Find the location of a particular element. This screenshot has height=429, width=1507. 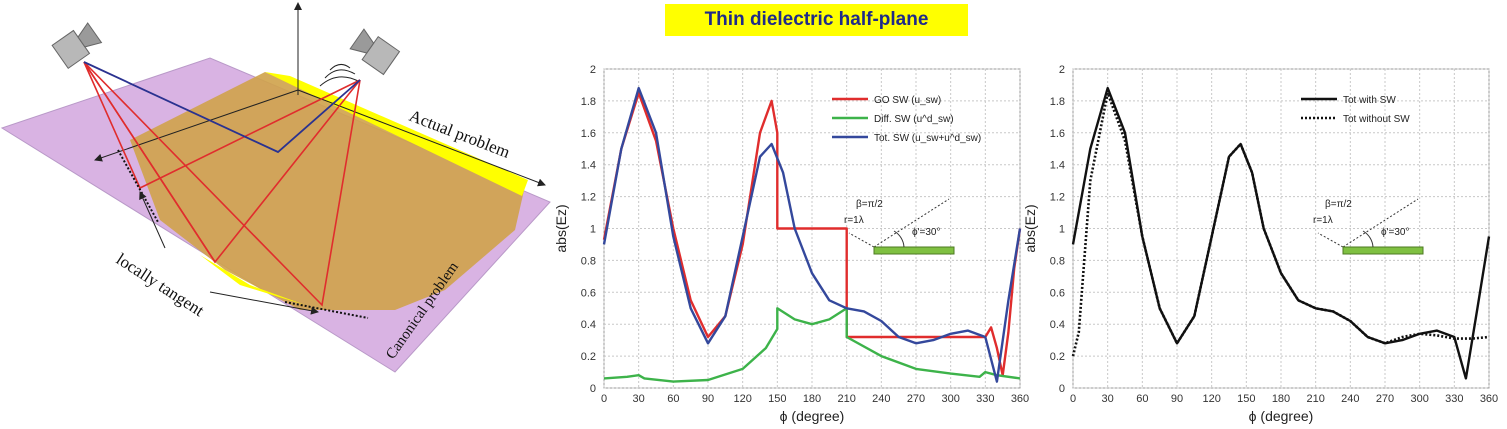

source-antenna-icon is located at coordinates (77, 46).